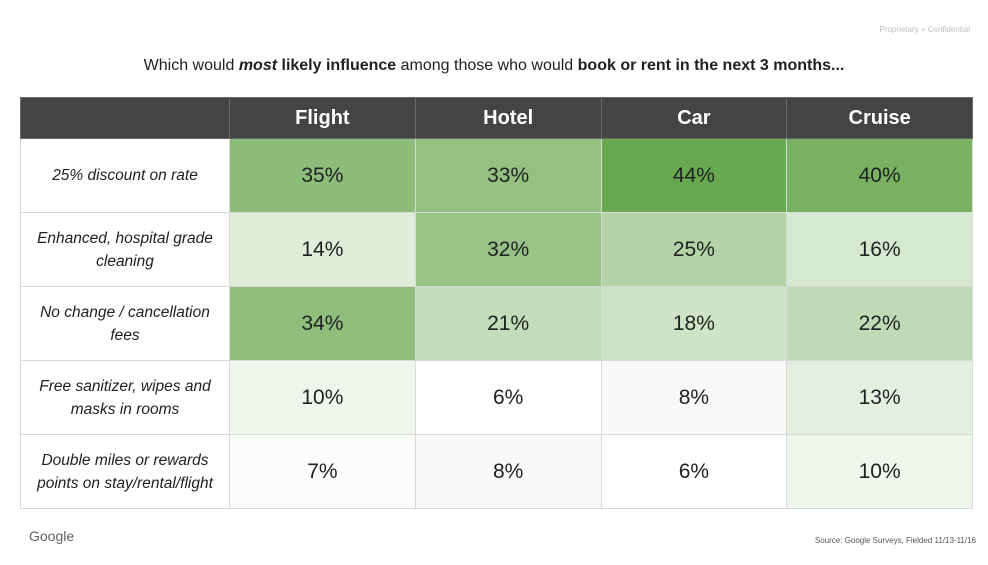 The height and width of the screenshot is (565, 988). What do you see at coordinates (508, 118) in the screenshot?
I see `column-header: Hotel` at bounding box center [508, 118].